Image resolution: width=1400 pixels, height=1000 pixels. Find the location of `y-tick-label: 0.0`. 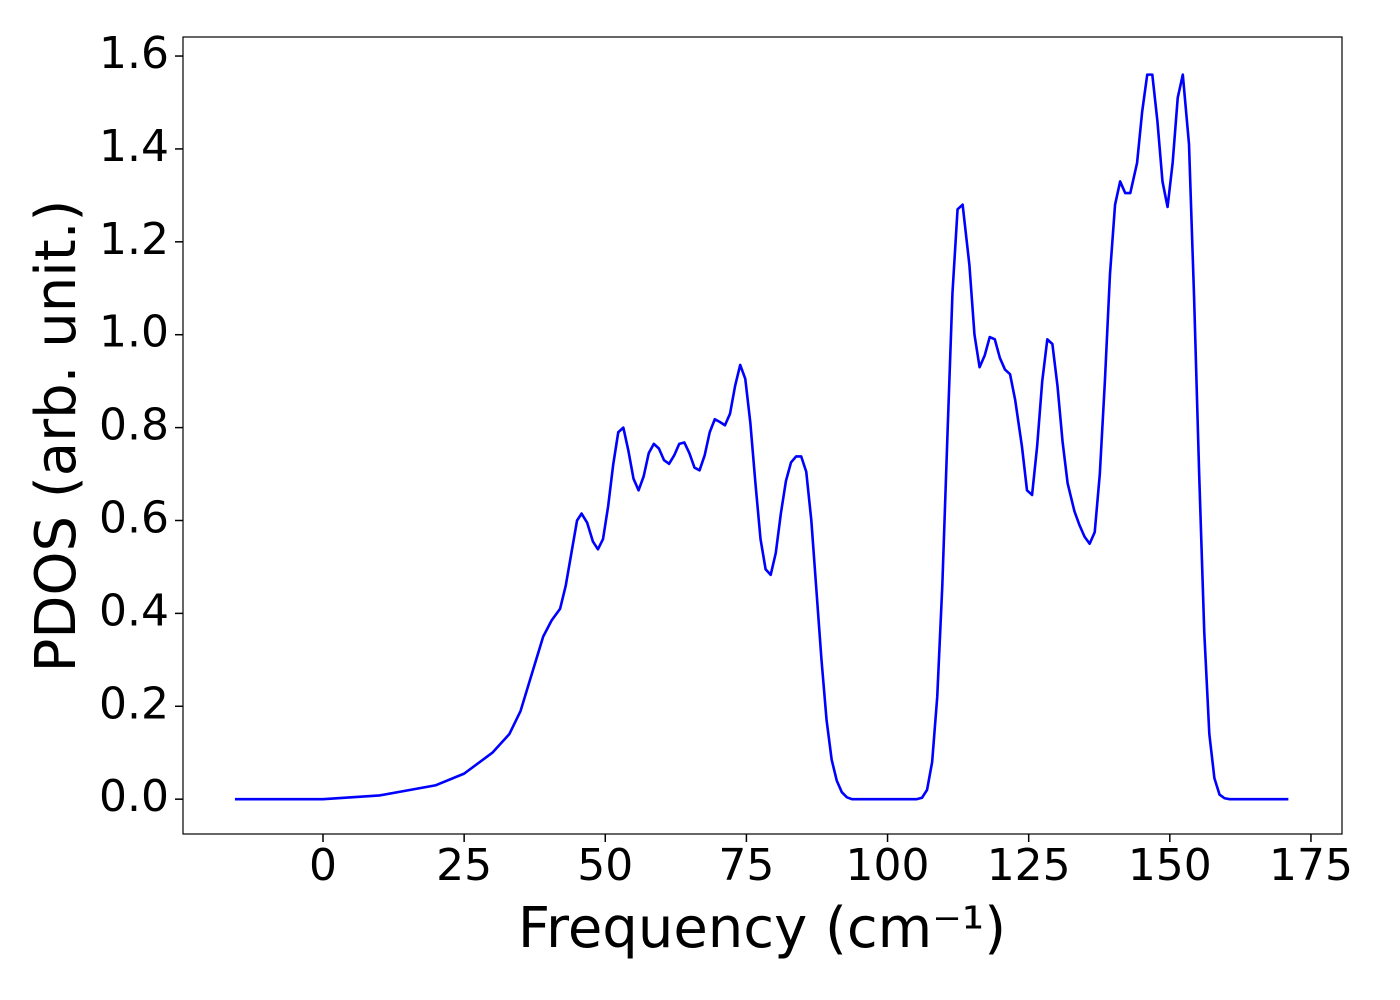

y-tick-label: 0.0 is located at coordinates (134, 796).